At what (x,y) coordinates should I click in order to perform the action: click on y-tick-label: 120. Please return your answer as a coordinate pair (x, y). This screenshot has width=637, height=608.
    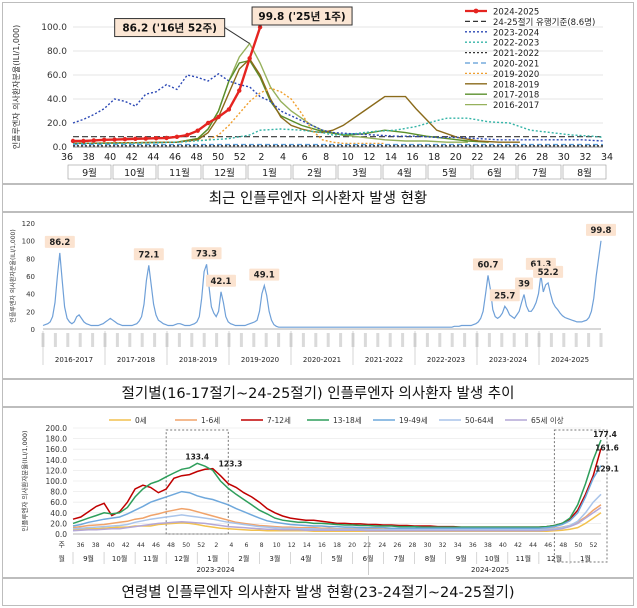
    Looking at the image, I should click on (28, 224).